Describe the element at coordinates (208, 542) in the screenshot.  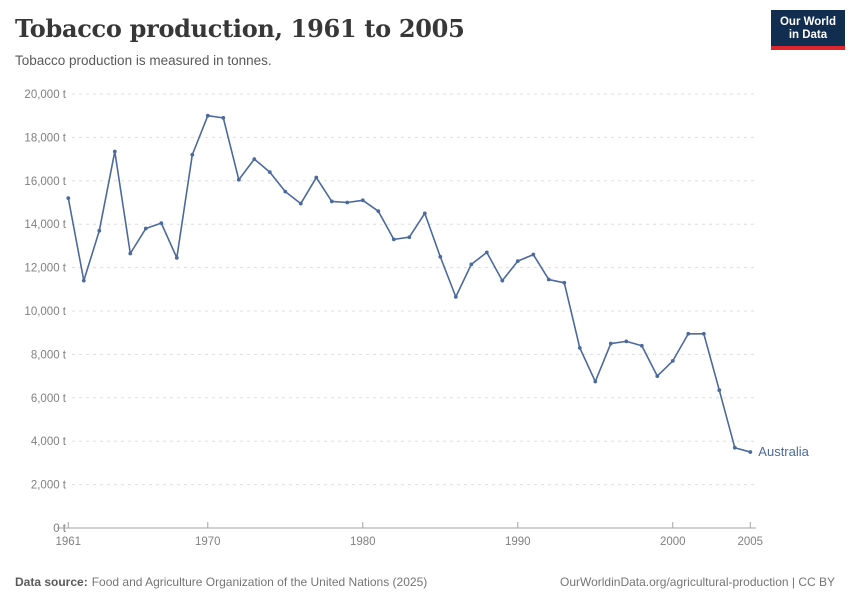
I see `x-tick-label: 1970` at that location.